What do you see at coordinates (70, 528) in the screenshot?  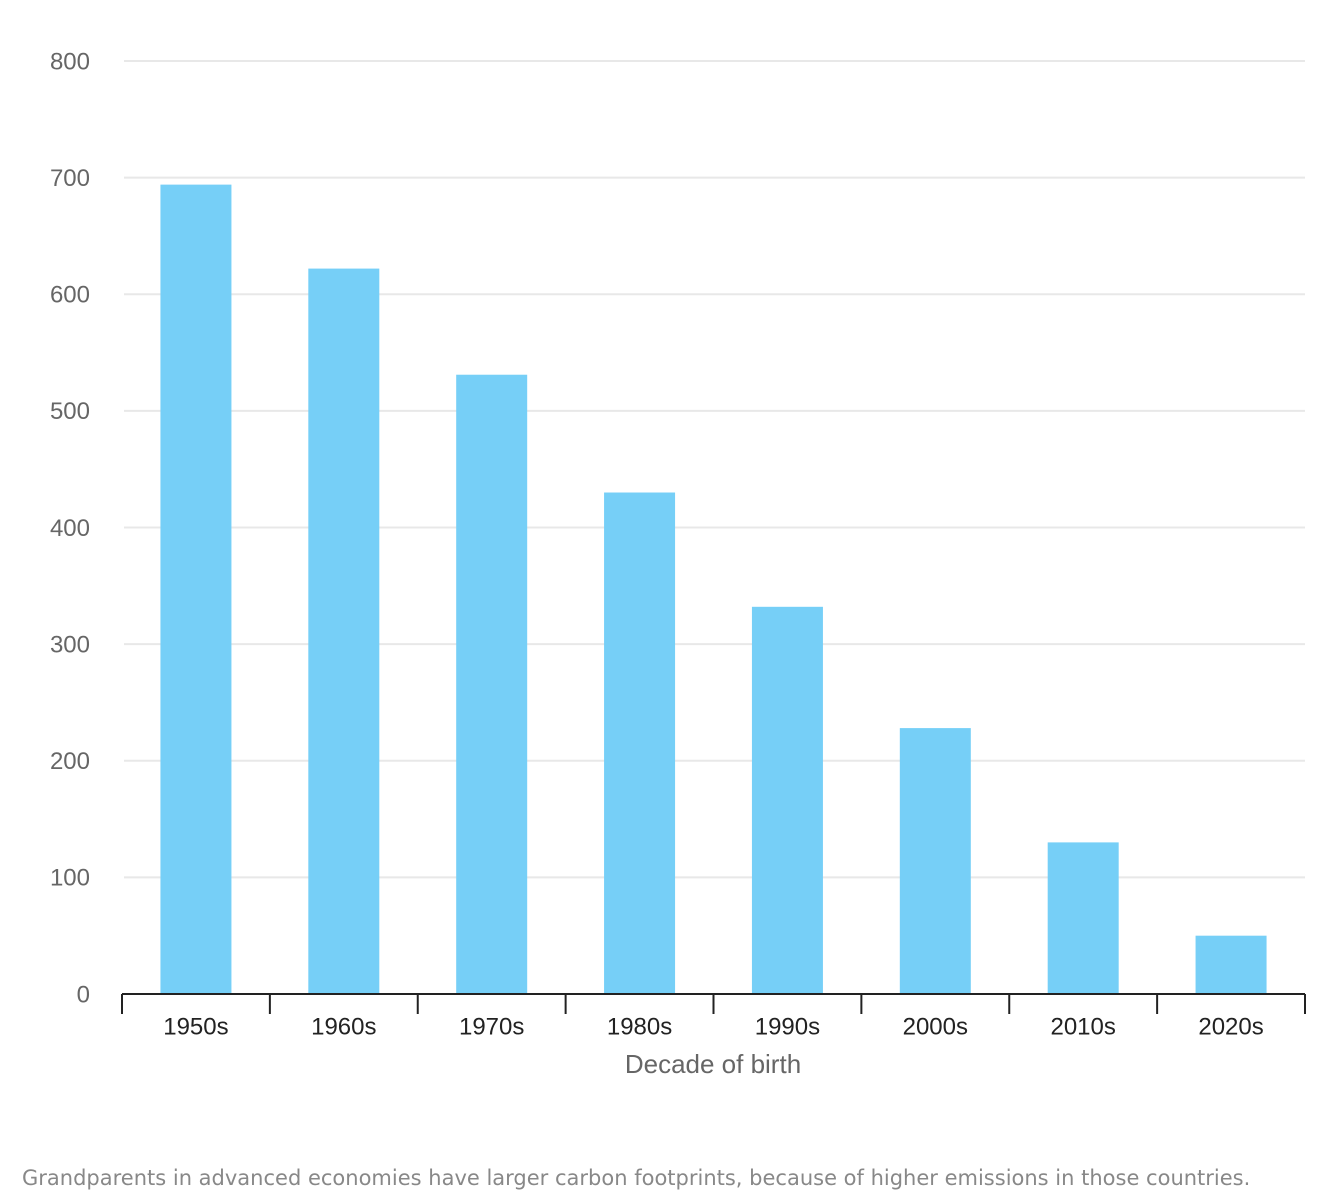 I see `y-tick-label: 400` at bounding box center [70, 528].